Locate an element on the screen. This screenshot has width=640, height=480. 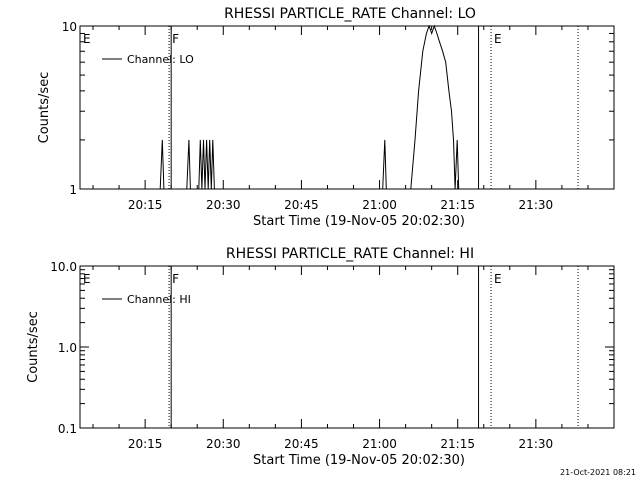
y-tick-label: 1.0 is located at coordinates (67, 348).